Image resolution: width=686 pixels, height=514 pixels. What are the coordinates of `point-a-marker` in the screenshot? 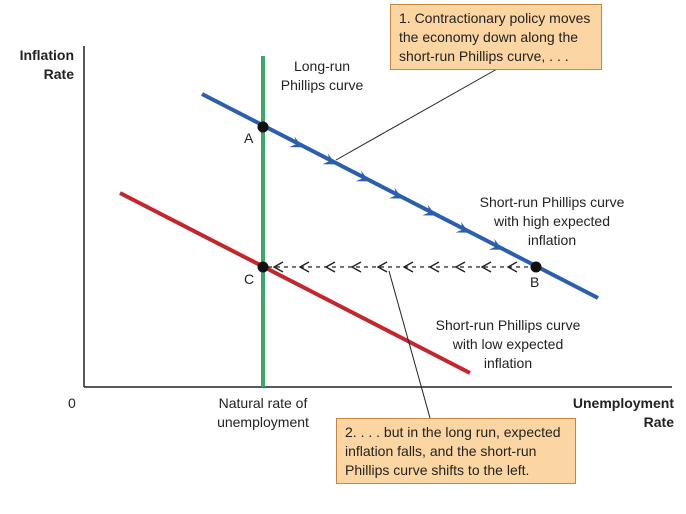 It's located at (263, 127).